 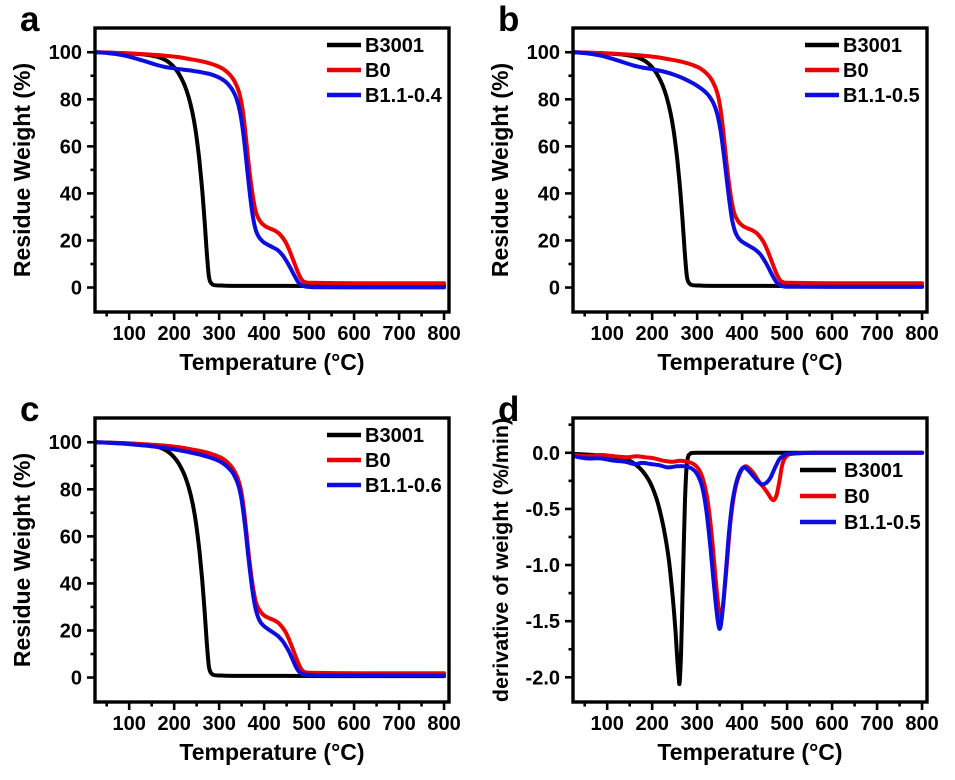 I want to click on panel-letter-d: d, so click(x=509, y=409).